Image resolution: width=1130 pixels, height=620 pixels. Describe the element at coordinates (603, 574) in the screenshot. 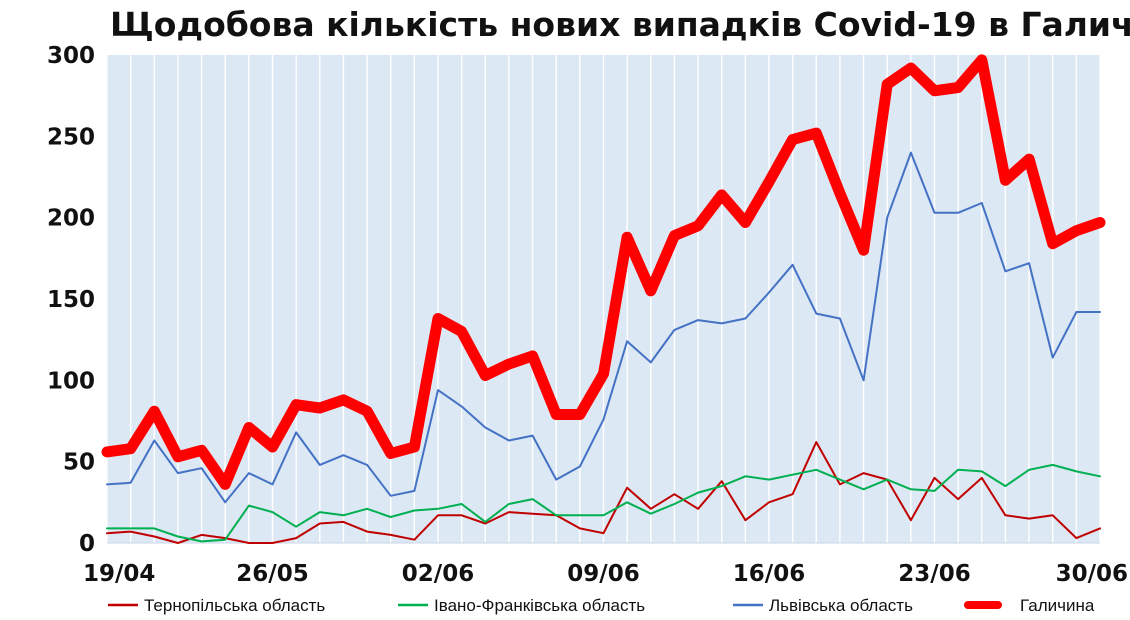

I see `x-tick-label: 09/06` at that location.